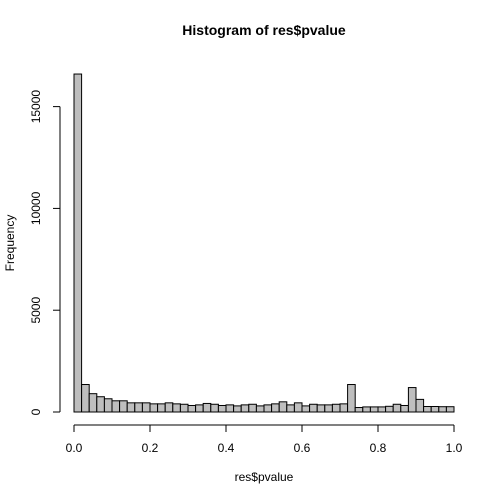 The width and height of the screenshot is (500, 500). What do you see at coordinates (45, 252) in the screenshot?
I see `y-axis: 0 5000 10000 15000` at bounding box center [45, 252].